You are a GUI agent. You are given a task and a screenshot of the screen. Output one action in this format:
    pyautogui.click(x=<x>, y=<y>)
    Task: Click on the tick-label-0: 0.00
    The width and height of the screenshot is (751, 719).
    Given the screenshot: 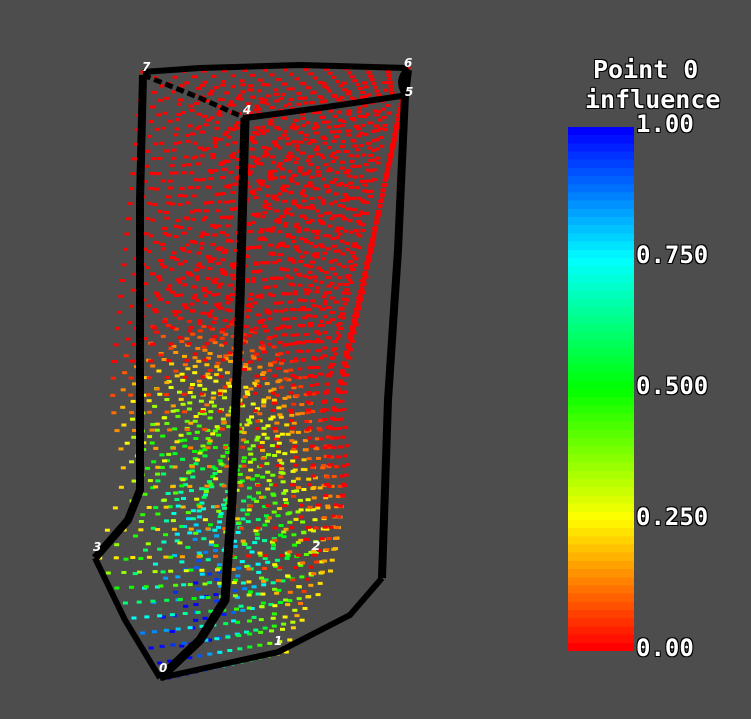 What is the action you would take?
    pyautogui.click(x=665, y=648)
    